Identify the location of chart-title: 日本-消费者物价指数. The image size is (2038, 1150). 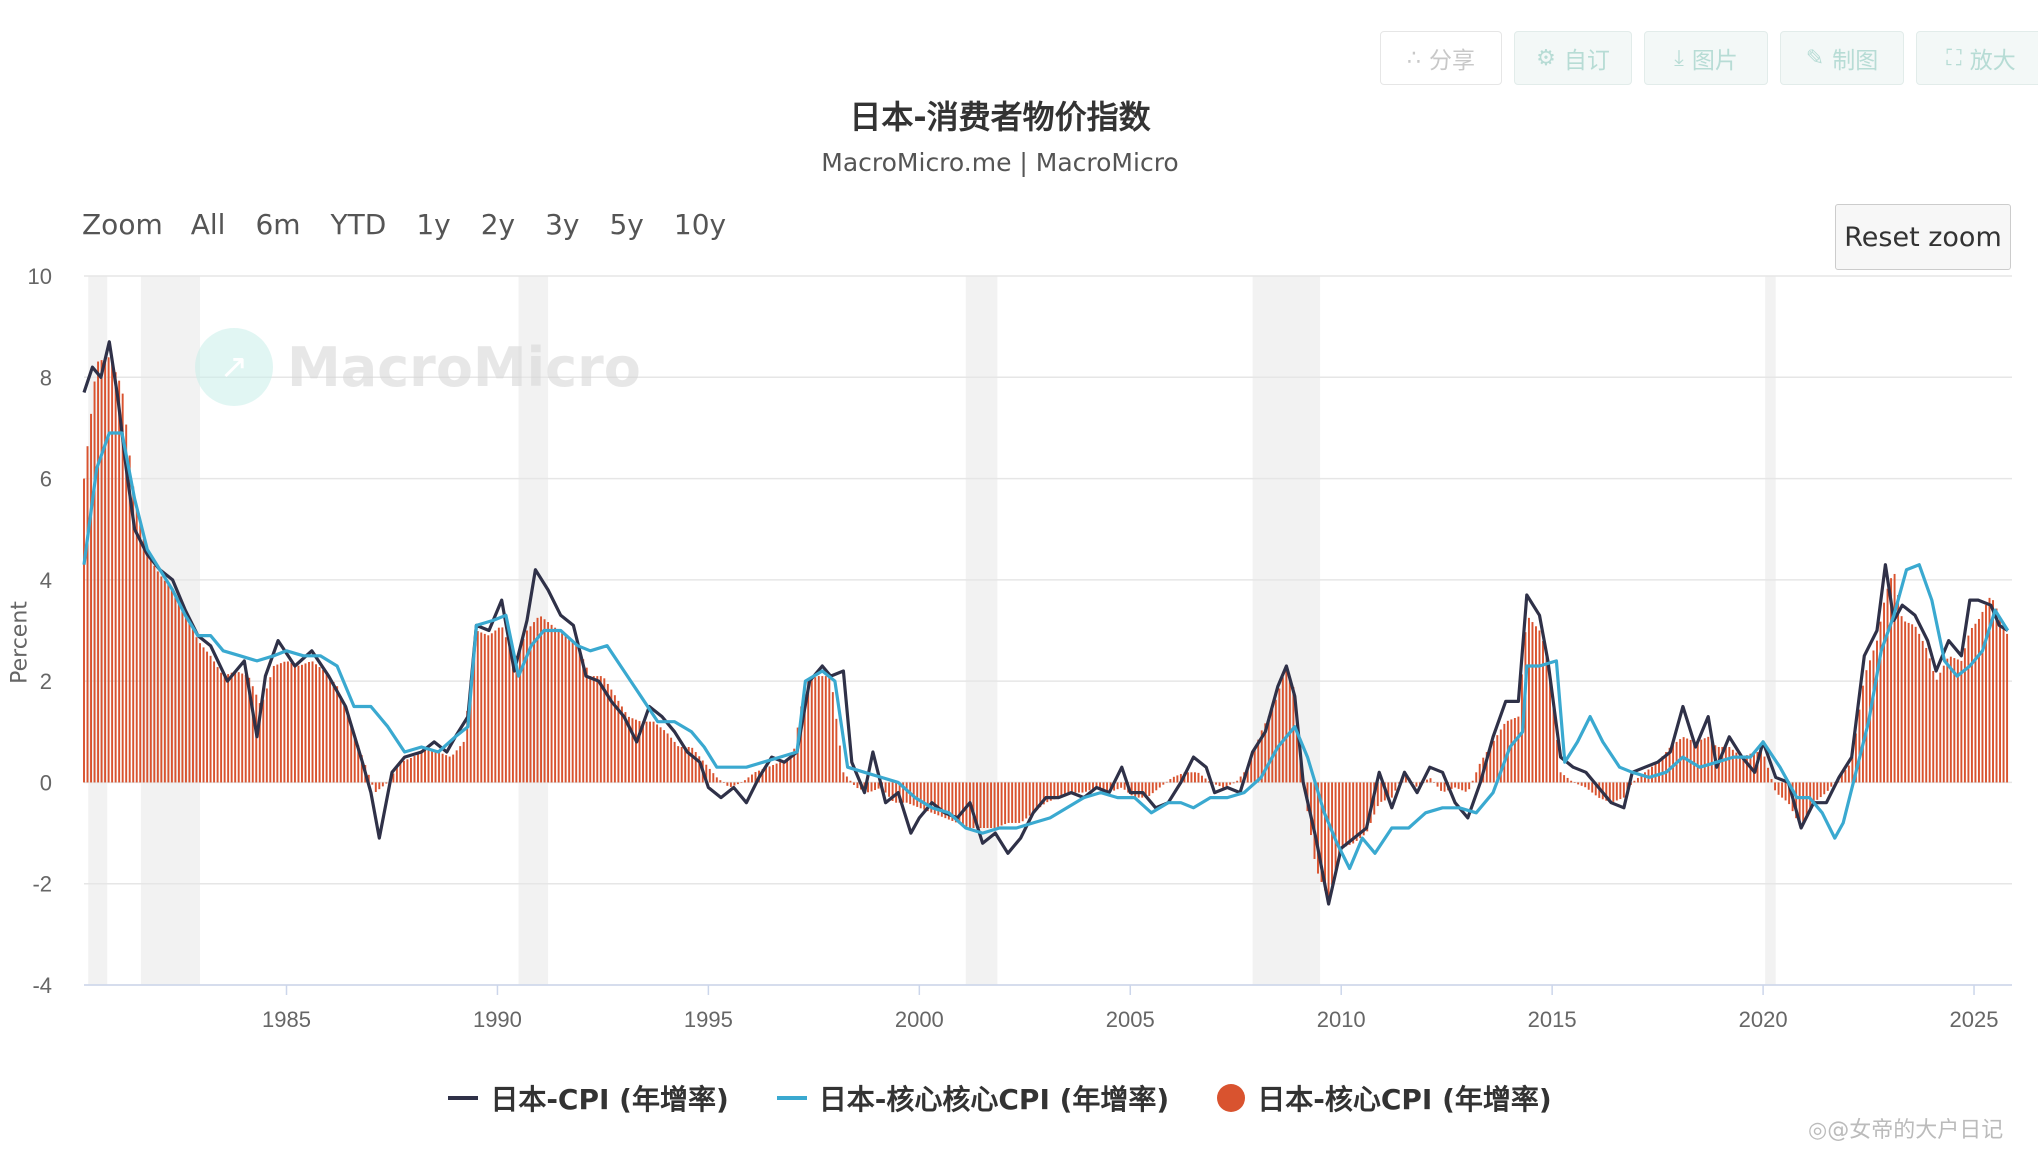
(1000, 117).